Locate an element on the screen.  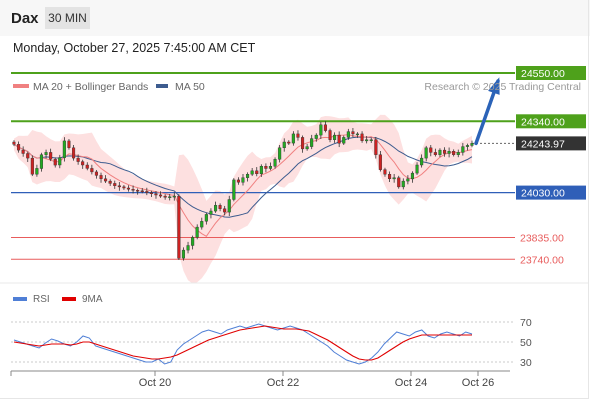
level-label-target: 23835.00 is located at coordinates (542, 238).